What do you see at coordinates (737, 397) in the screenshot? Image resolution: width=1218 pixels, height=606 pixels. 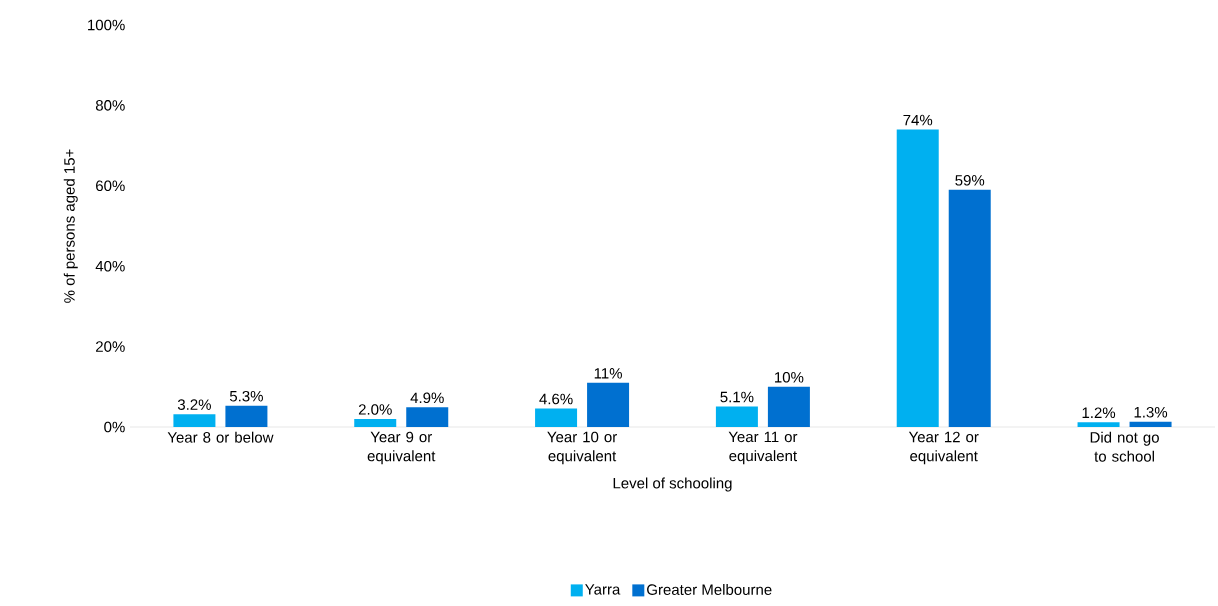 I see `data-label: 5.1%` at bounding box center [737, 397].